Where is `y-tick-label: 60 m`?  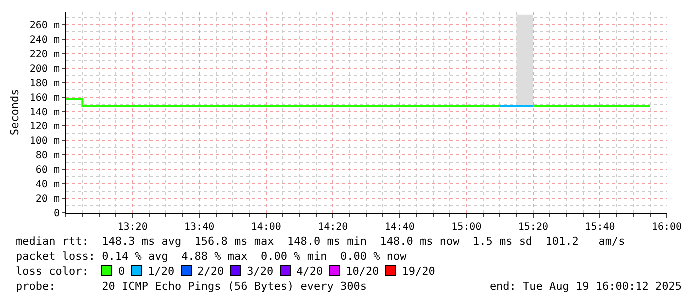 y-tick-label: 60 m is located at coordinates (48, 170).